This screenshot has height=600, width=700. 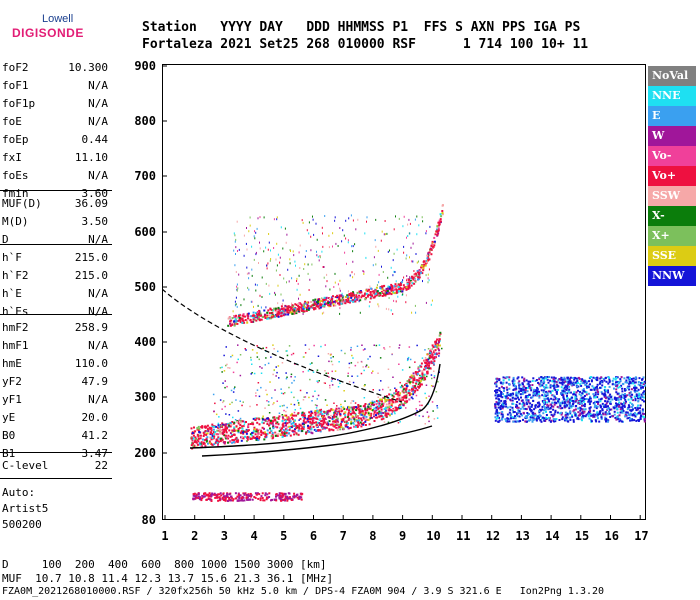 What do you see at coordinates (145, 232) in the screenshot?
I see `y-tick-label: 600` at bounding box center [145, 232].